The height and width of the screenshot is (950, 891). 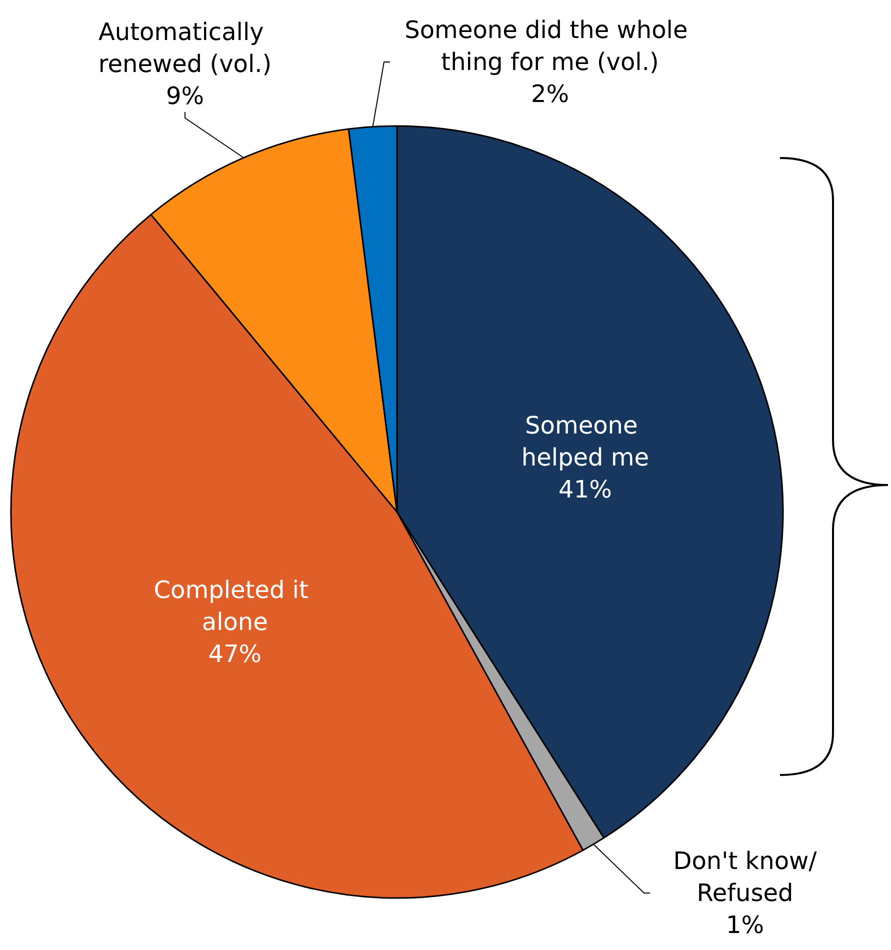 I want to click on slice-label: Completed it alone, so click(x=235, y=606).